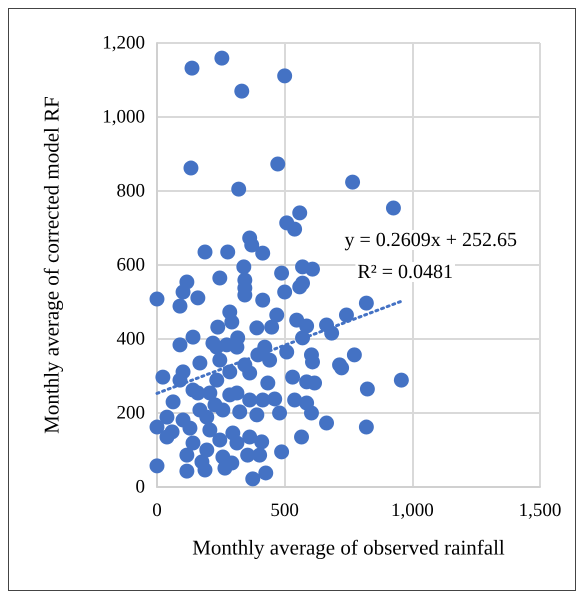 This screenshot has height=591, width=585. Describe the element at coordinates (412, 510) in the screenshot. I see `x-tick-label: 1,000` at that location.